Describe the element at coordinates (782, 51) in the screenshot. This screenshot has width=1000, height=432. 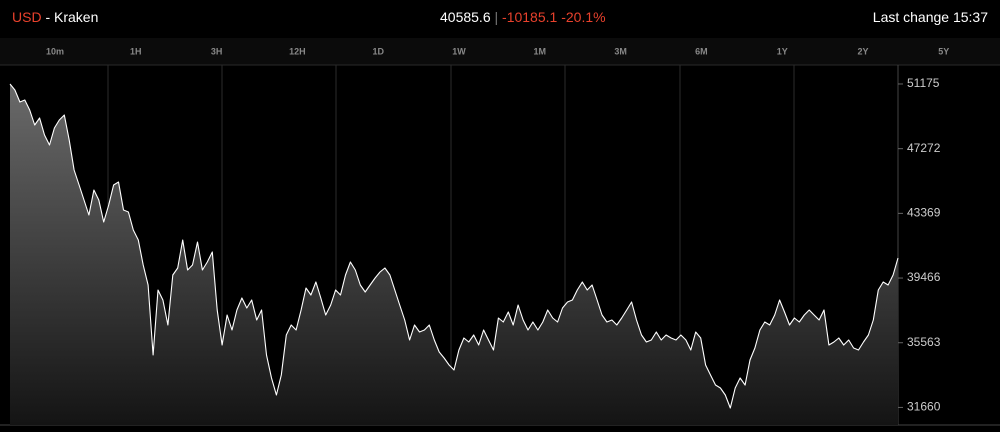
I see `range-tab: 1Y` at that location.